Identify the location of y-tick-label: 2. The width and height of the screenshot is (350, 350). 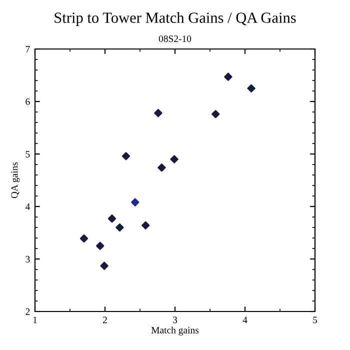
(28, 311).